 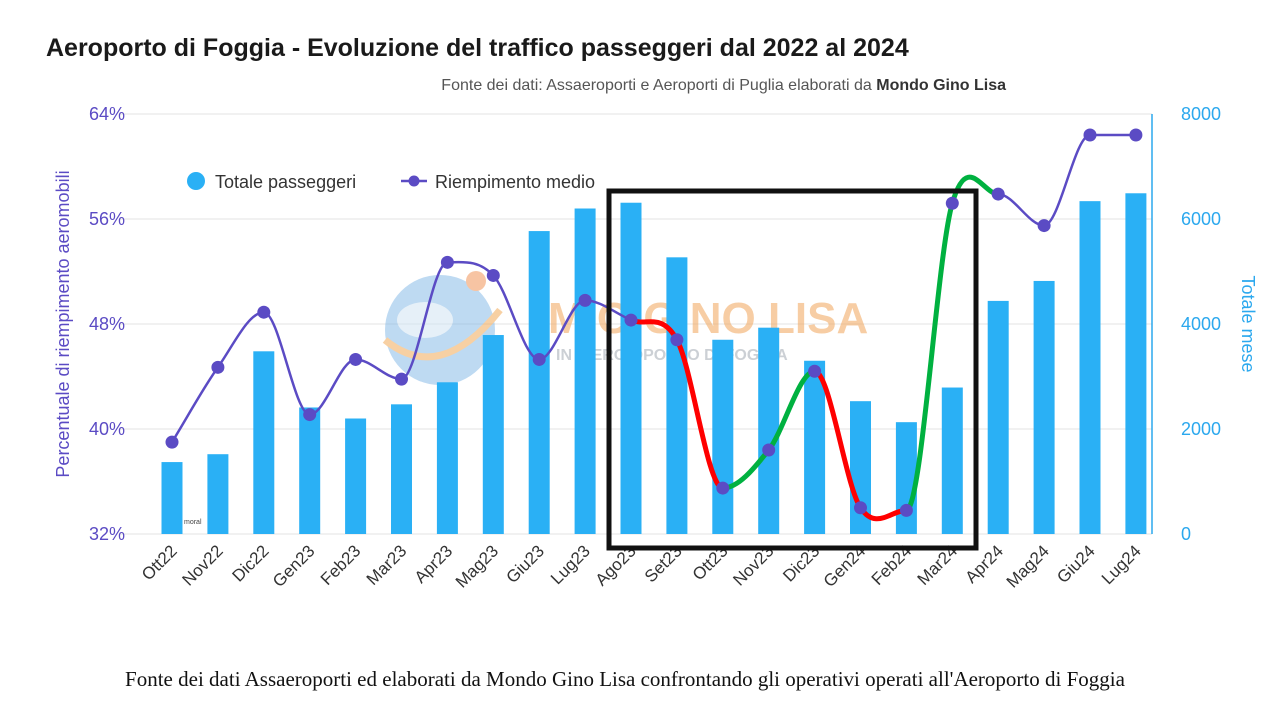 What do you see at coordinates (1028, 566) in the screenshot?
I see `x-axis-tick-label: Mag24` at bounding box center [1028, 566].